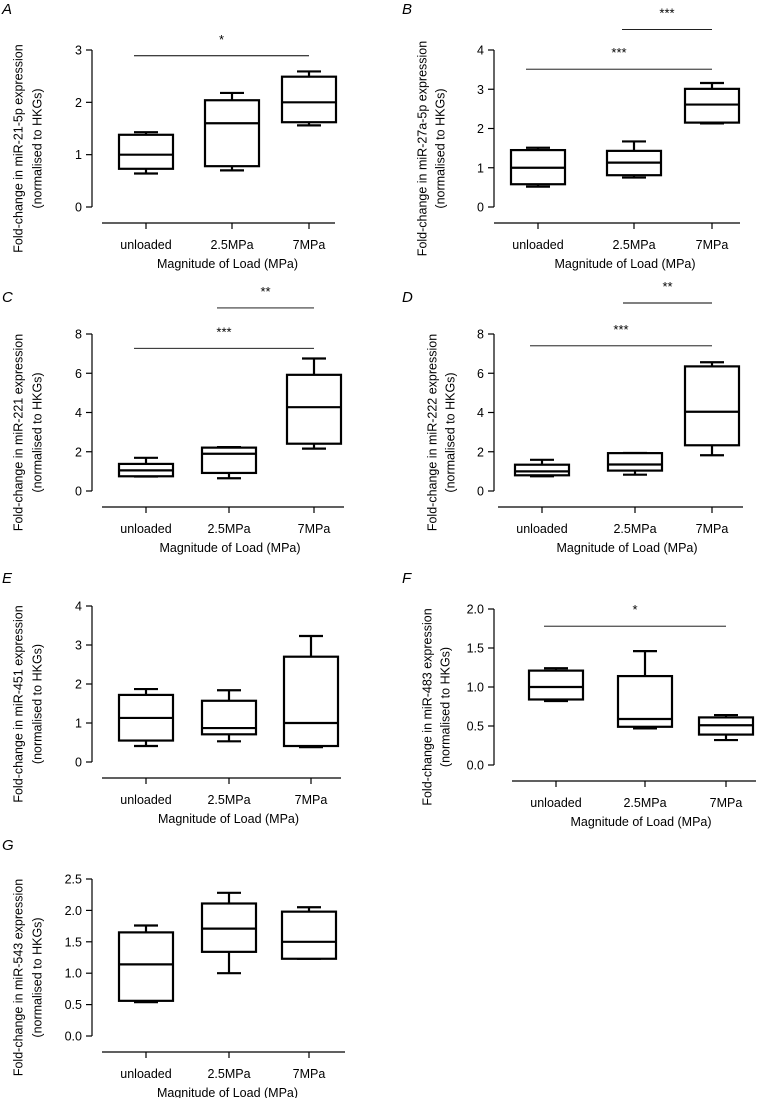 This screenshot has width=760, height=1098. Describe the element at coordinates (73, 880) in the screenshot. I see `y-tick-label: 2.5` at that location.